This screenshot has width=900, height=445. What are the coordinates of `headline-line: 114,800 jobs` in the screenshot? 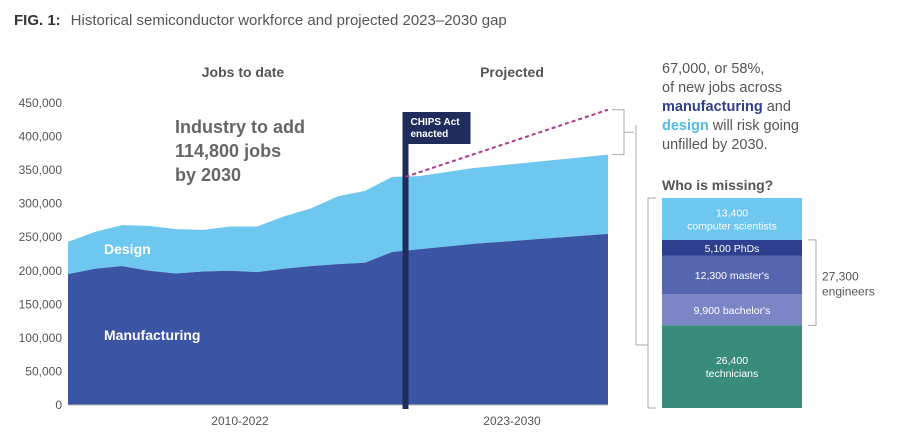 It's located at (228, 151).